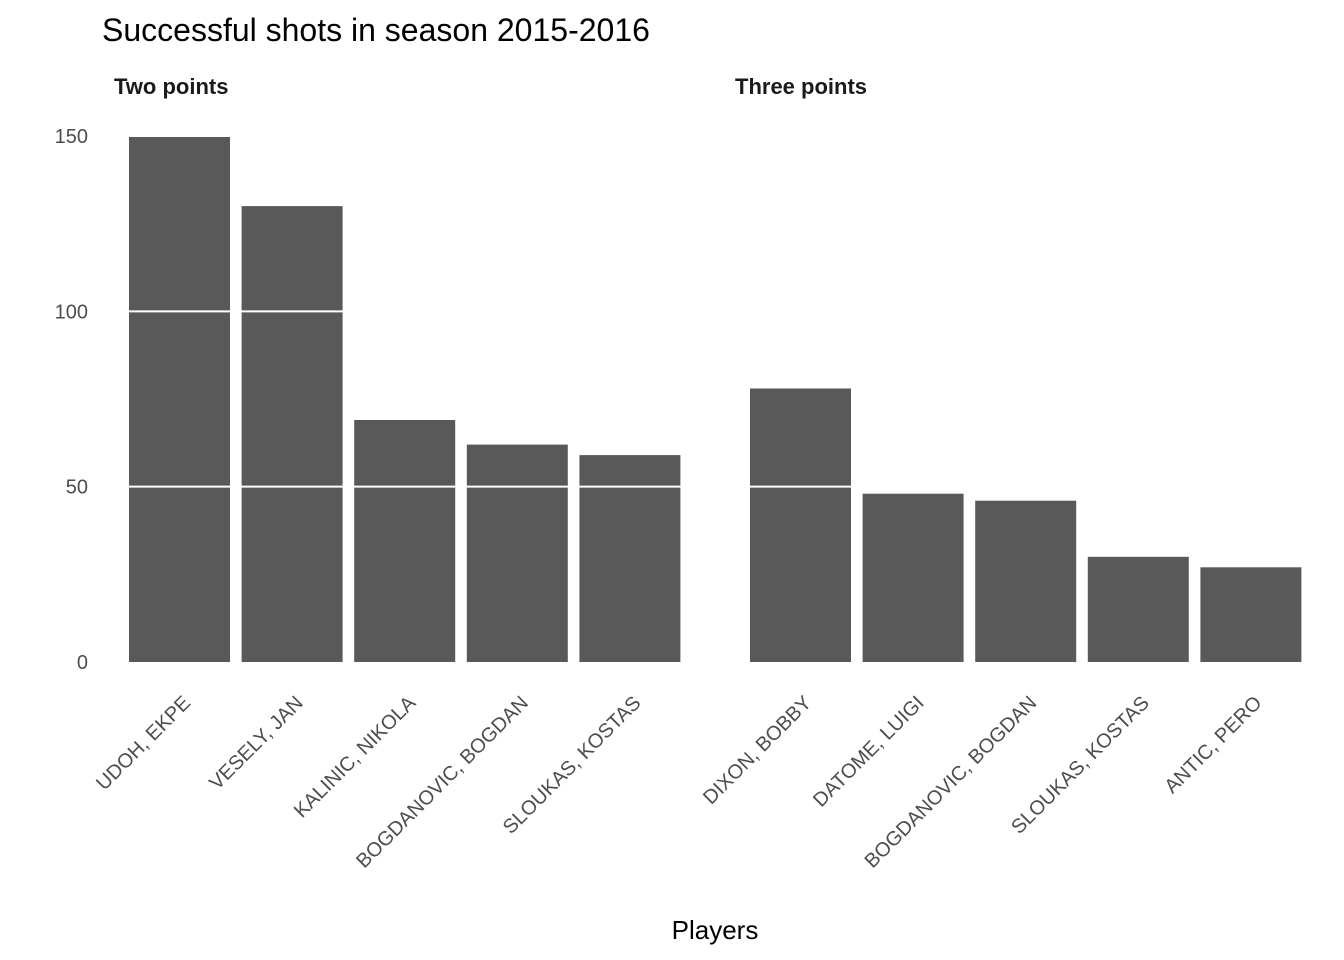 The image size is (1344, 960). I want to click on x-tick-label: UDOH, EKPE, so click(143, 743).